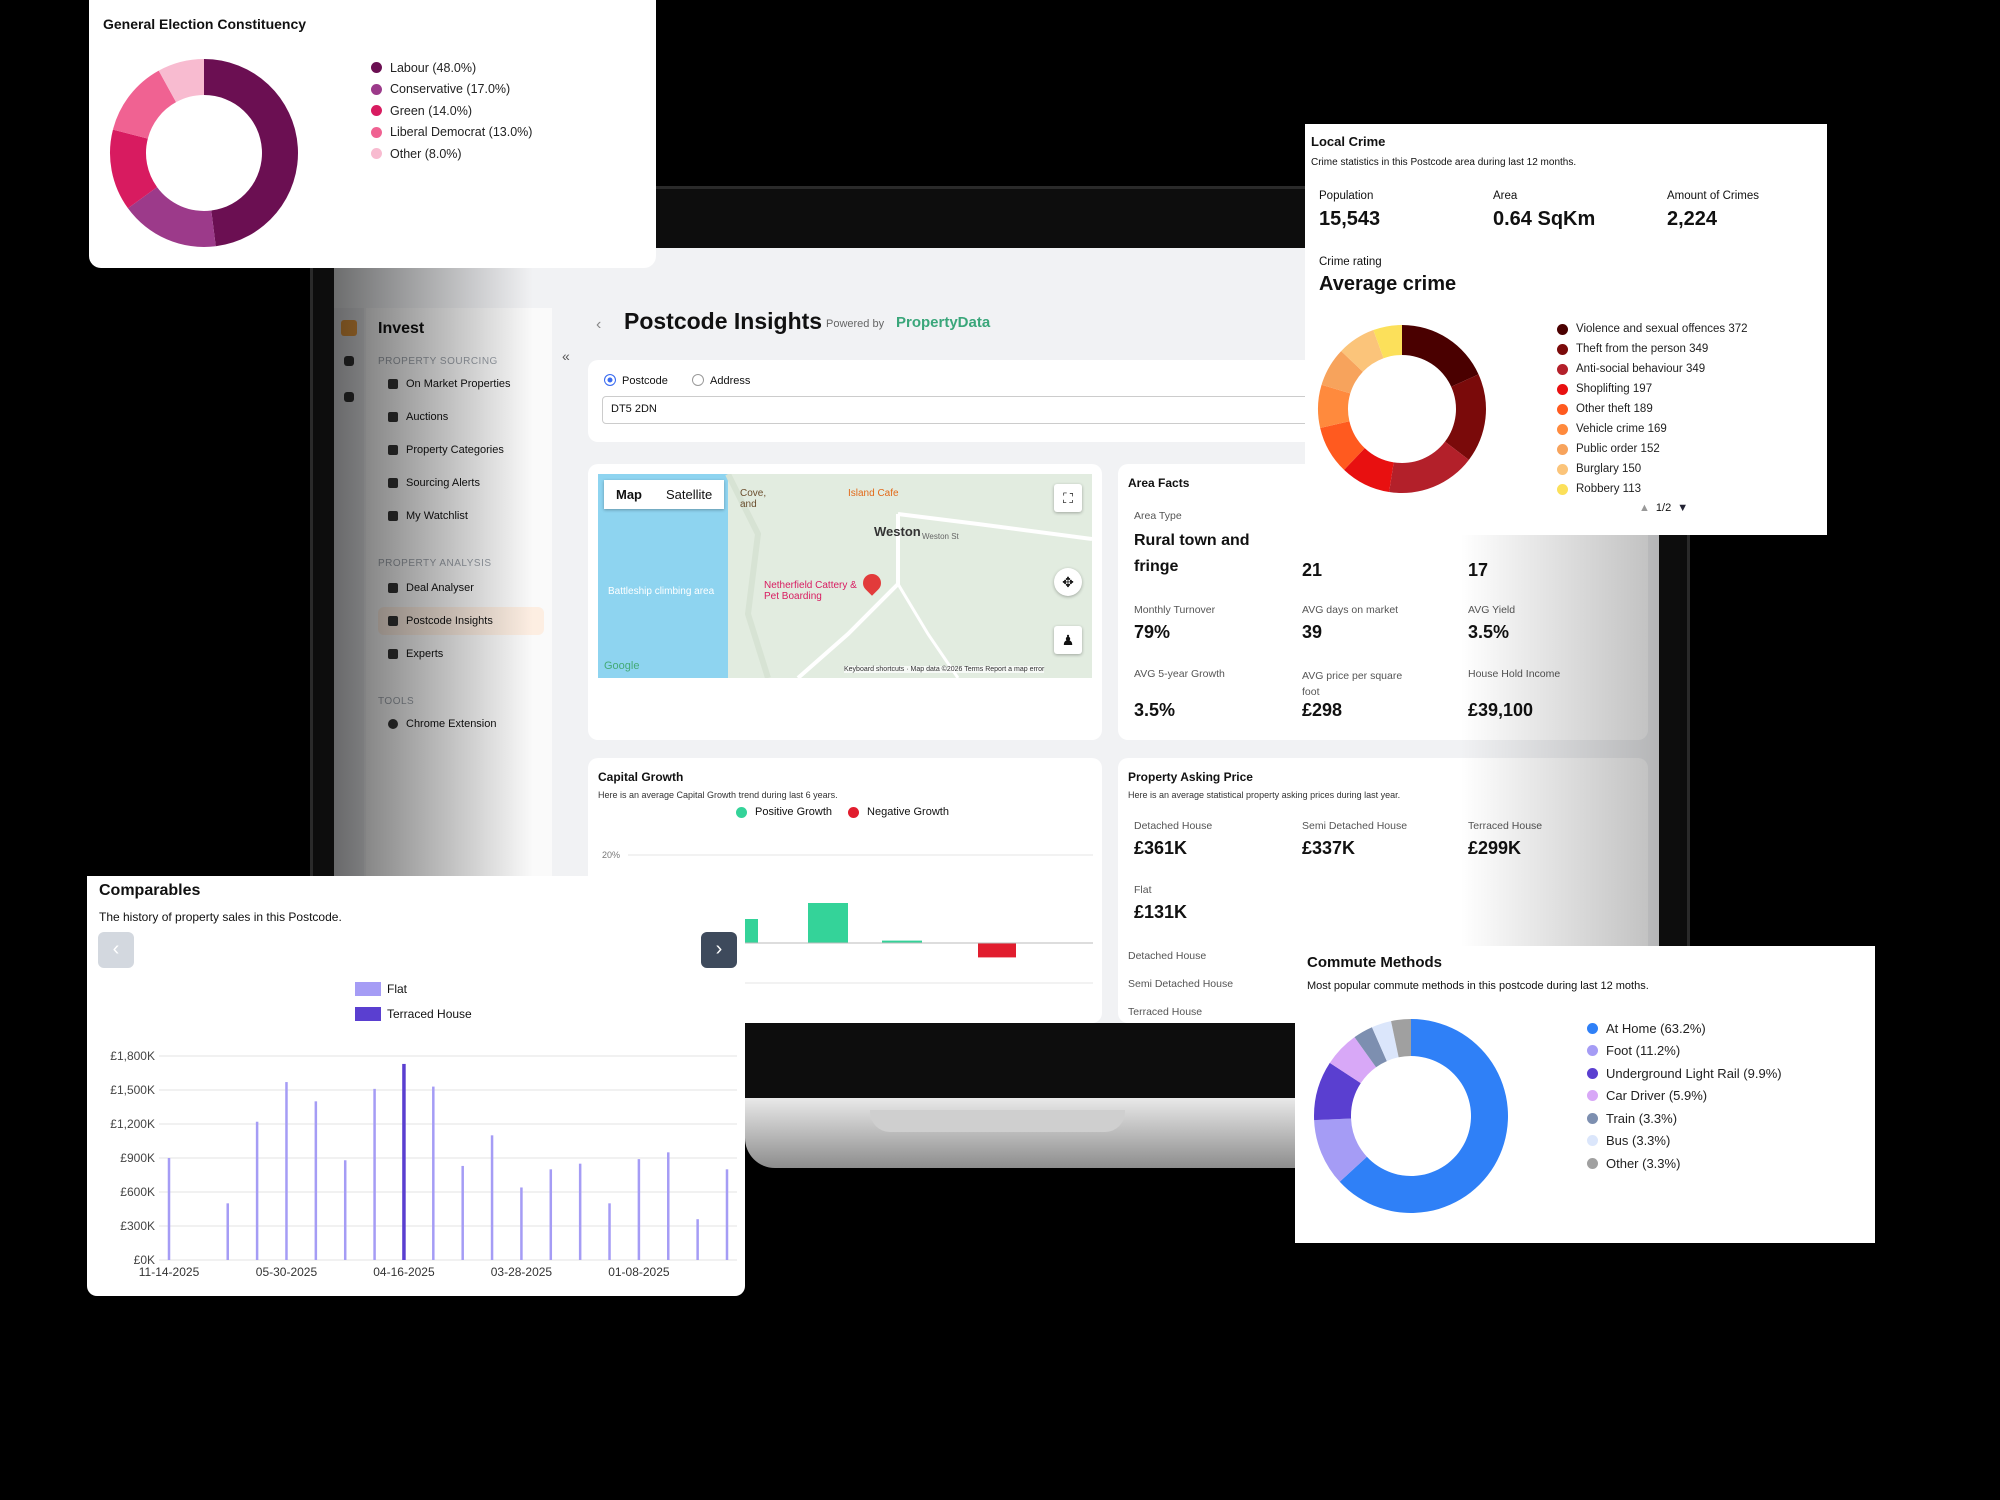 The width and height of the screenshot is (2000, 1500). What do you see at coordinates (393, 483) in the screenshot?
I see `search-icon` at bounding box center [393, 483].